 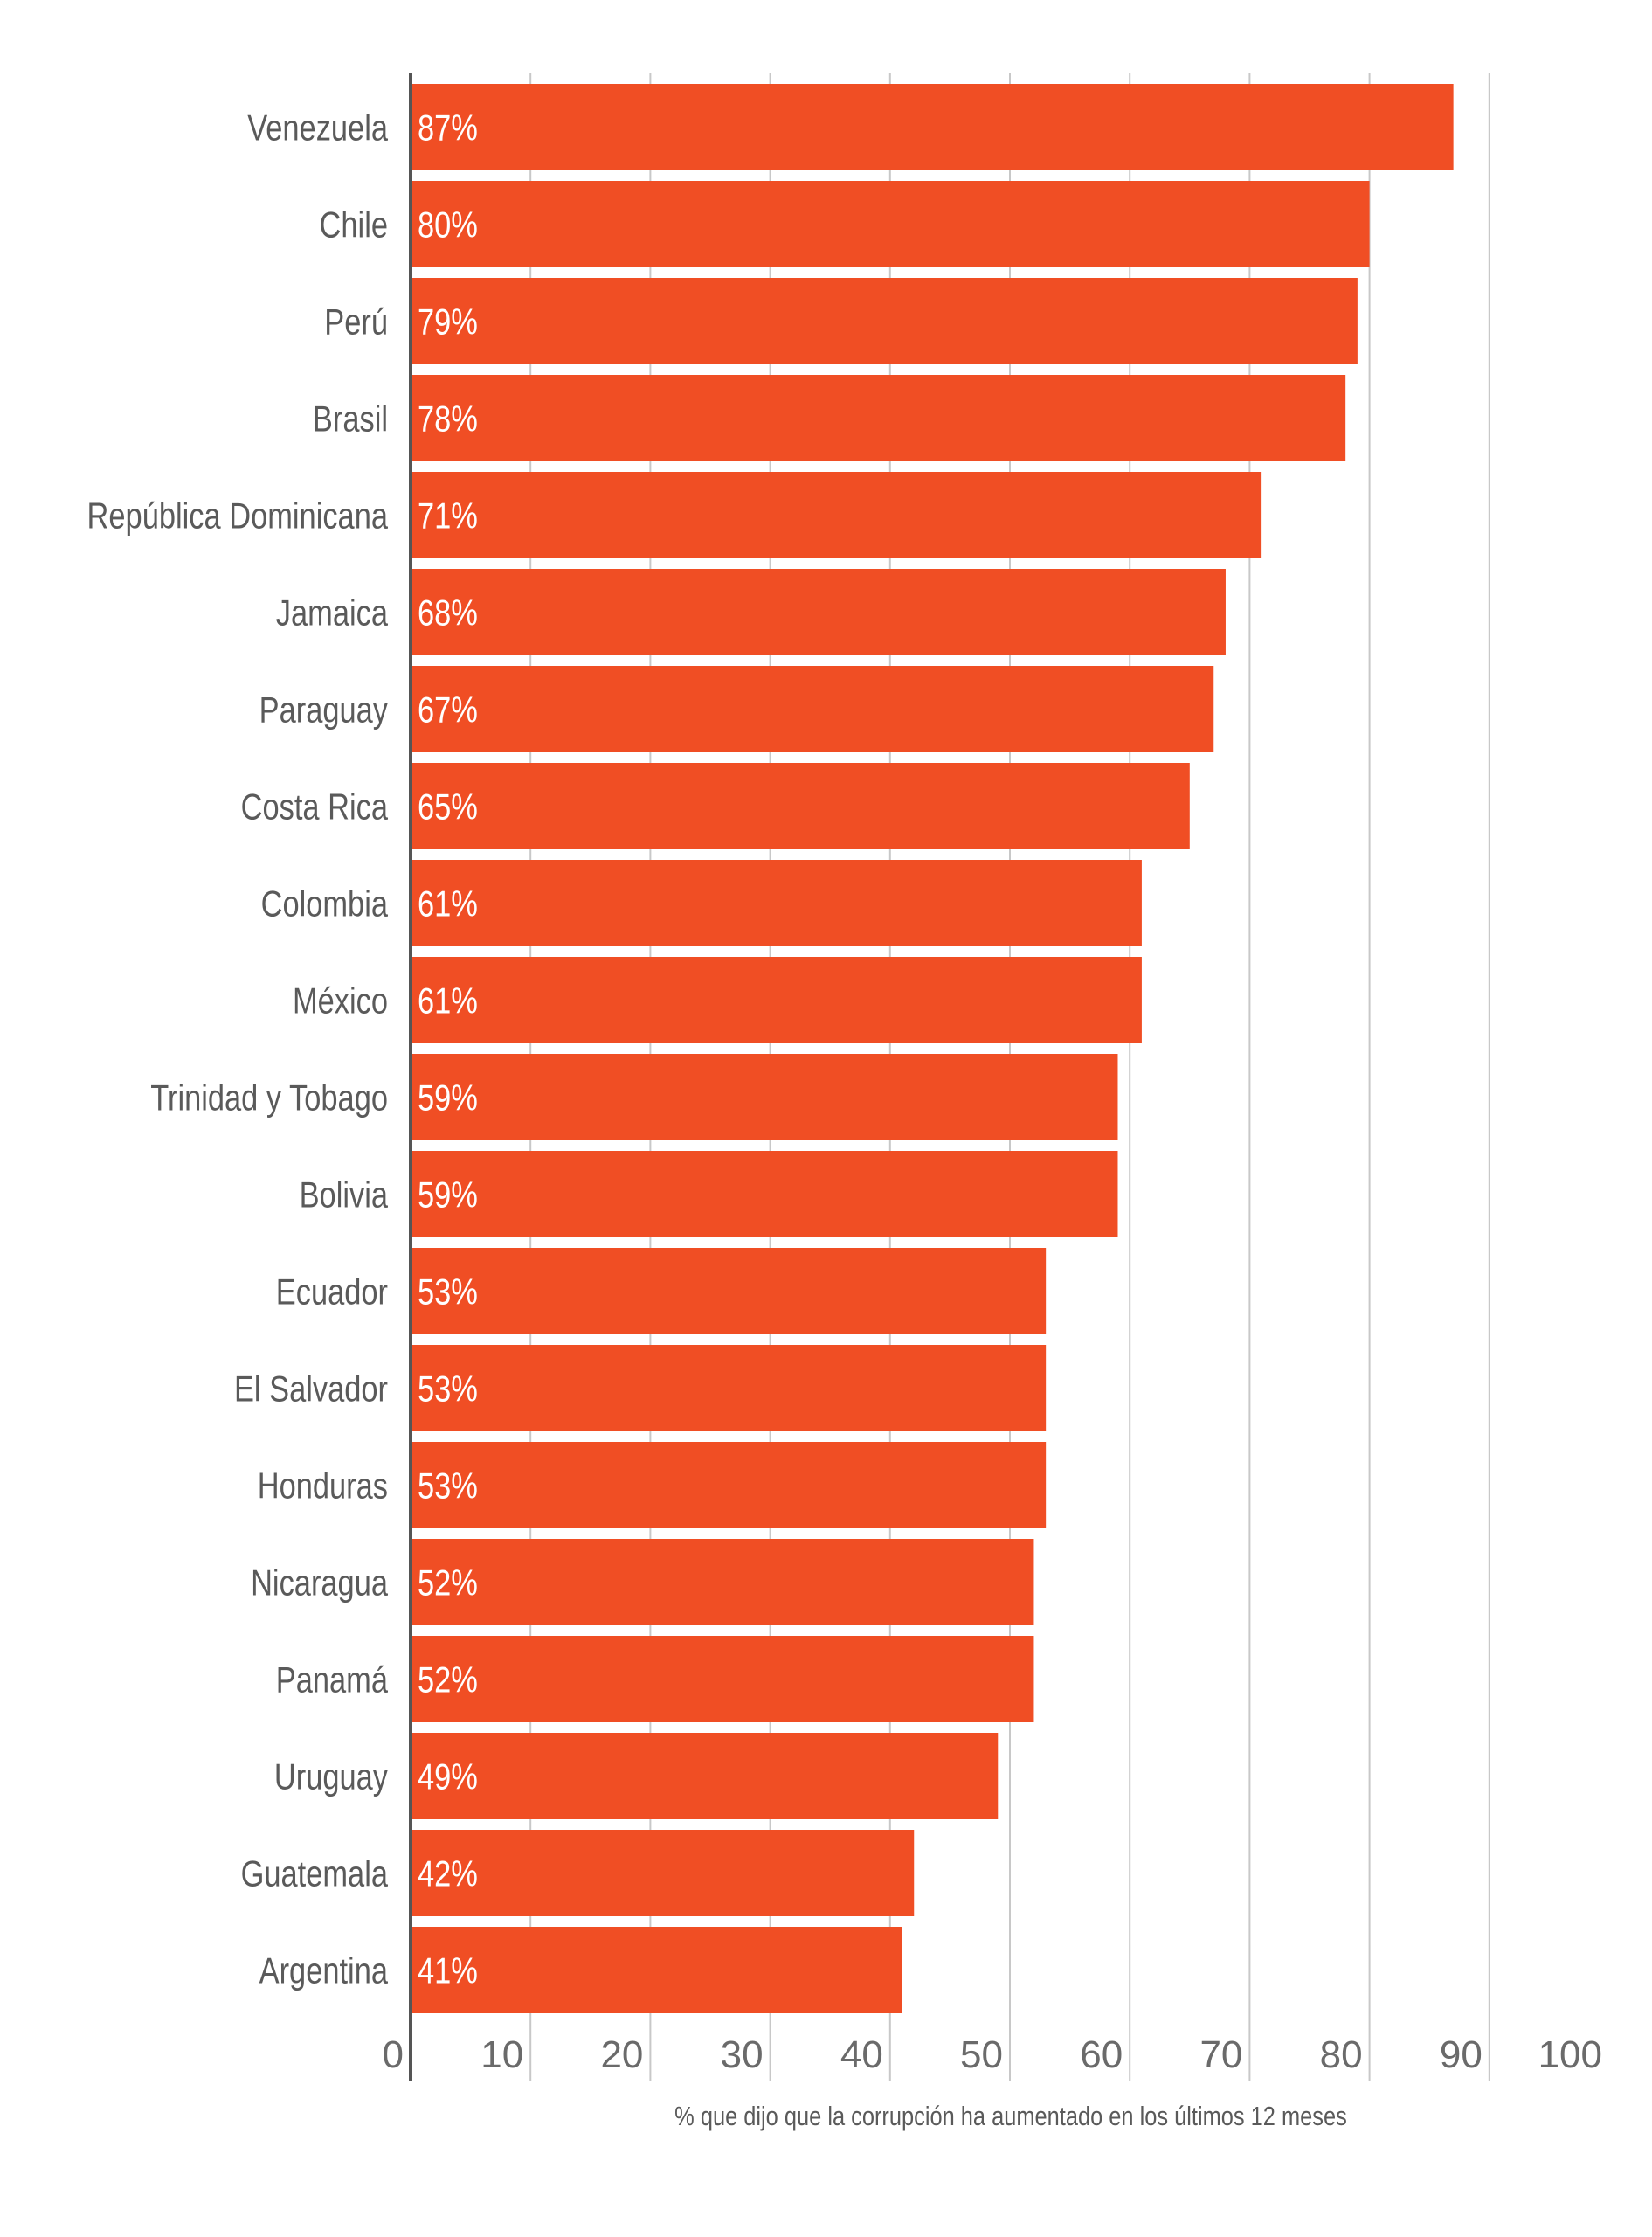 What do you see at coordinates (354, 225) in the screenshot?
I see `category-label: Chile` at bounding box center [354, 225].